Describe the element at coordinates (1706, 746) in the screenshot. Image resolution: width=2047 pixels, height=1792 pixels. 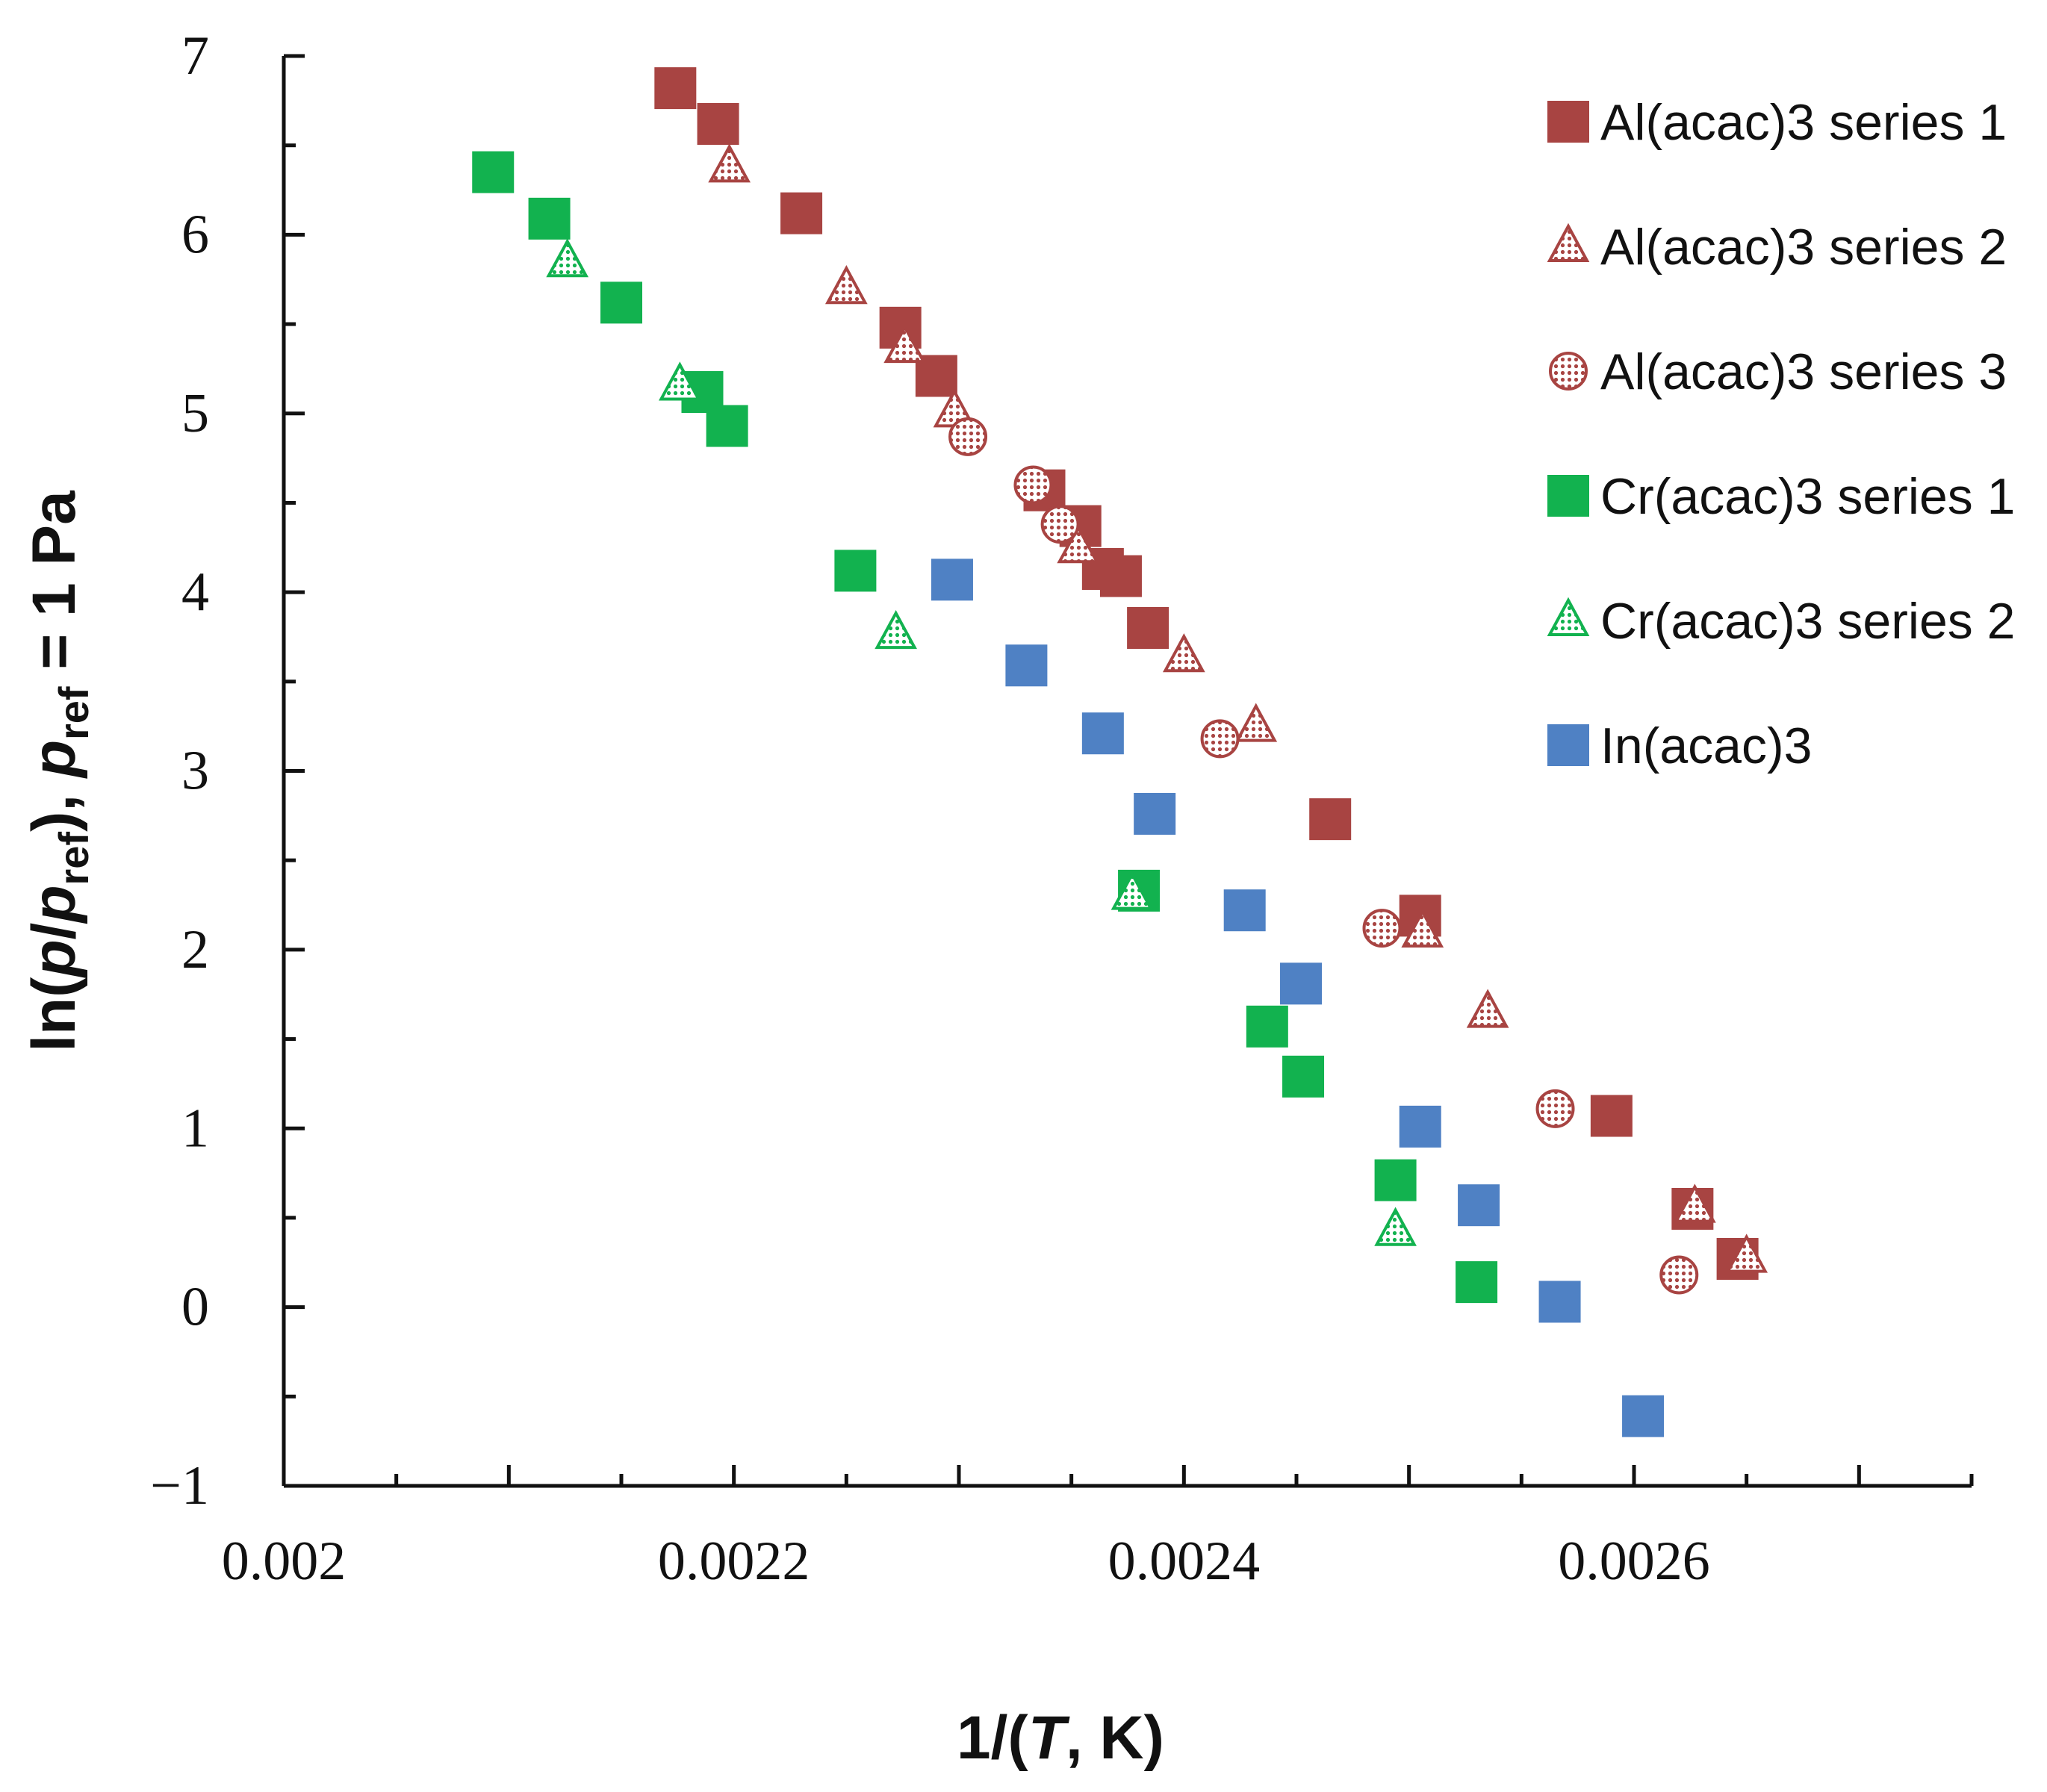
I see `legend-label: In(acac)3` at that location.